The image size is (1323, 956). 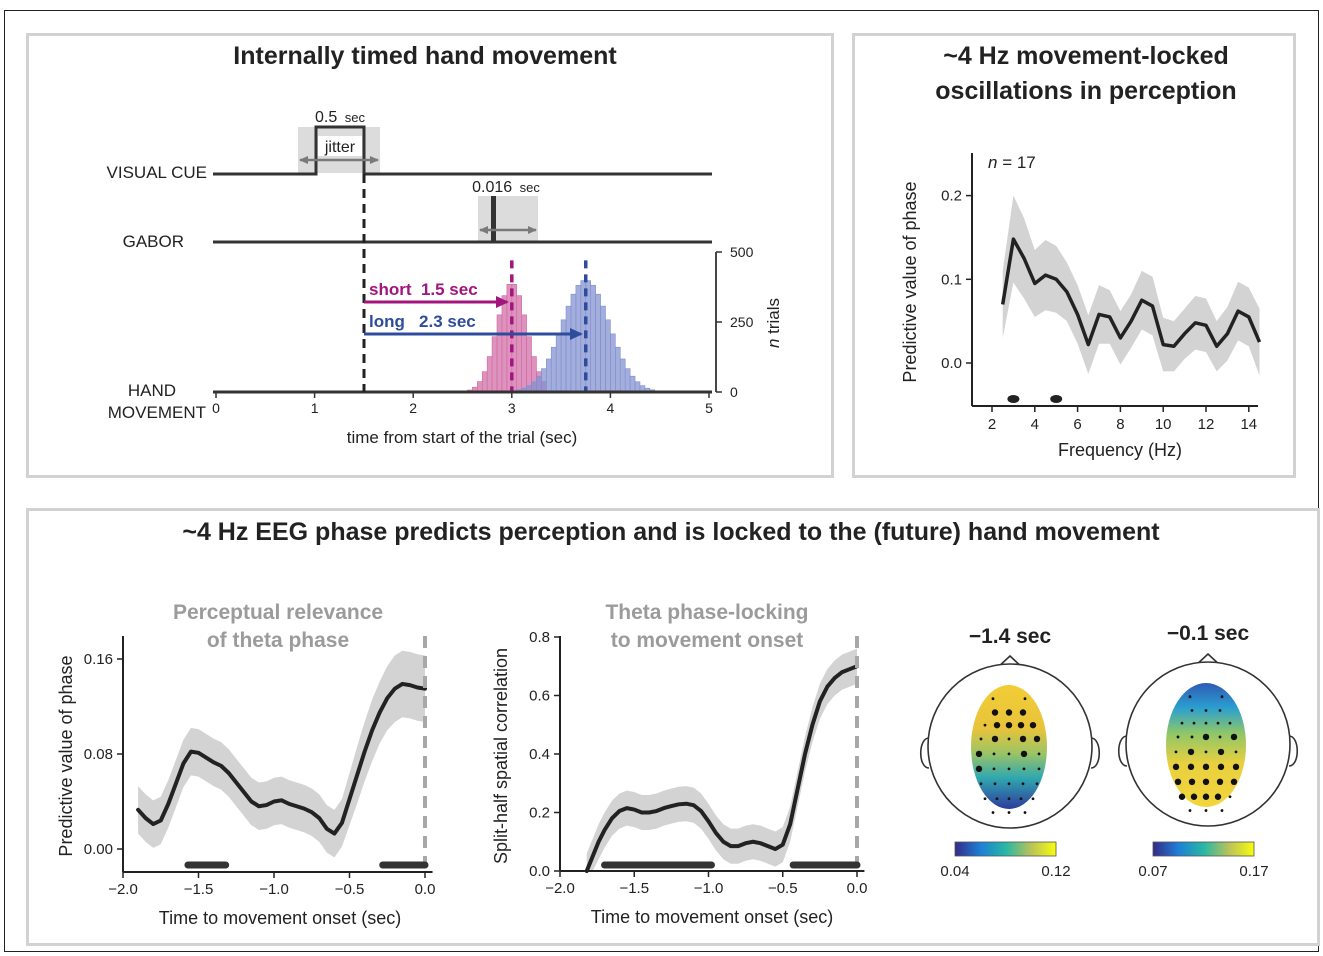 I want to click on ci-band, so click(x=281, y=754).